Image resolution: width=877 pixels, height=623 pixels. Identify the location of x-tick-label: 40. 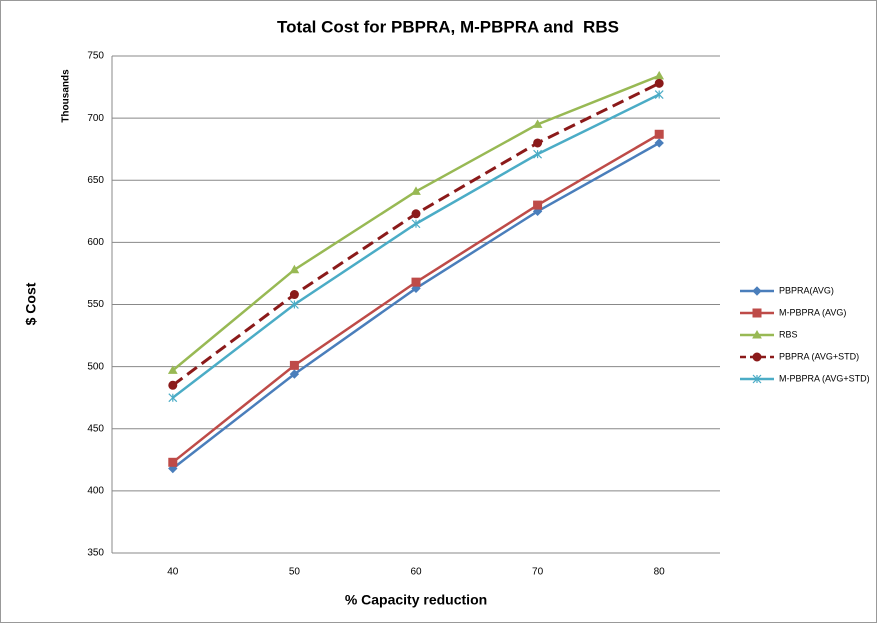
(173, 572).